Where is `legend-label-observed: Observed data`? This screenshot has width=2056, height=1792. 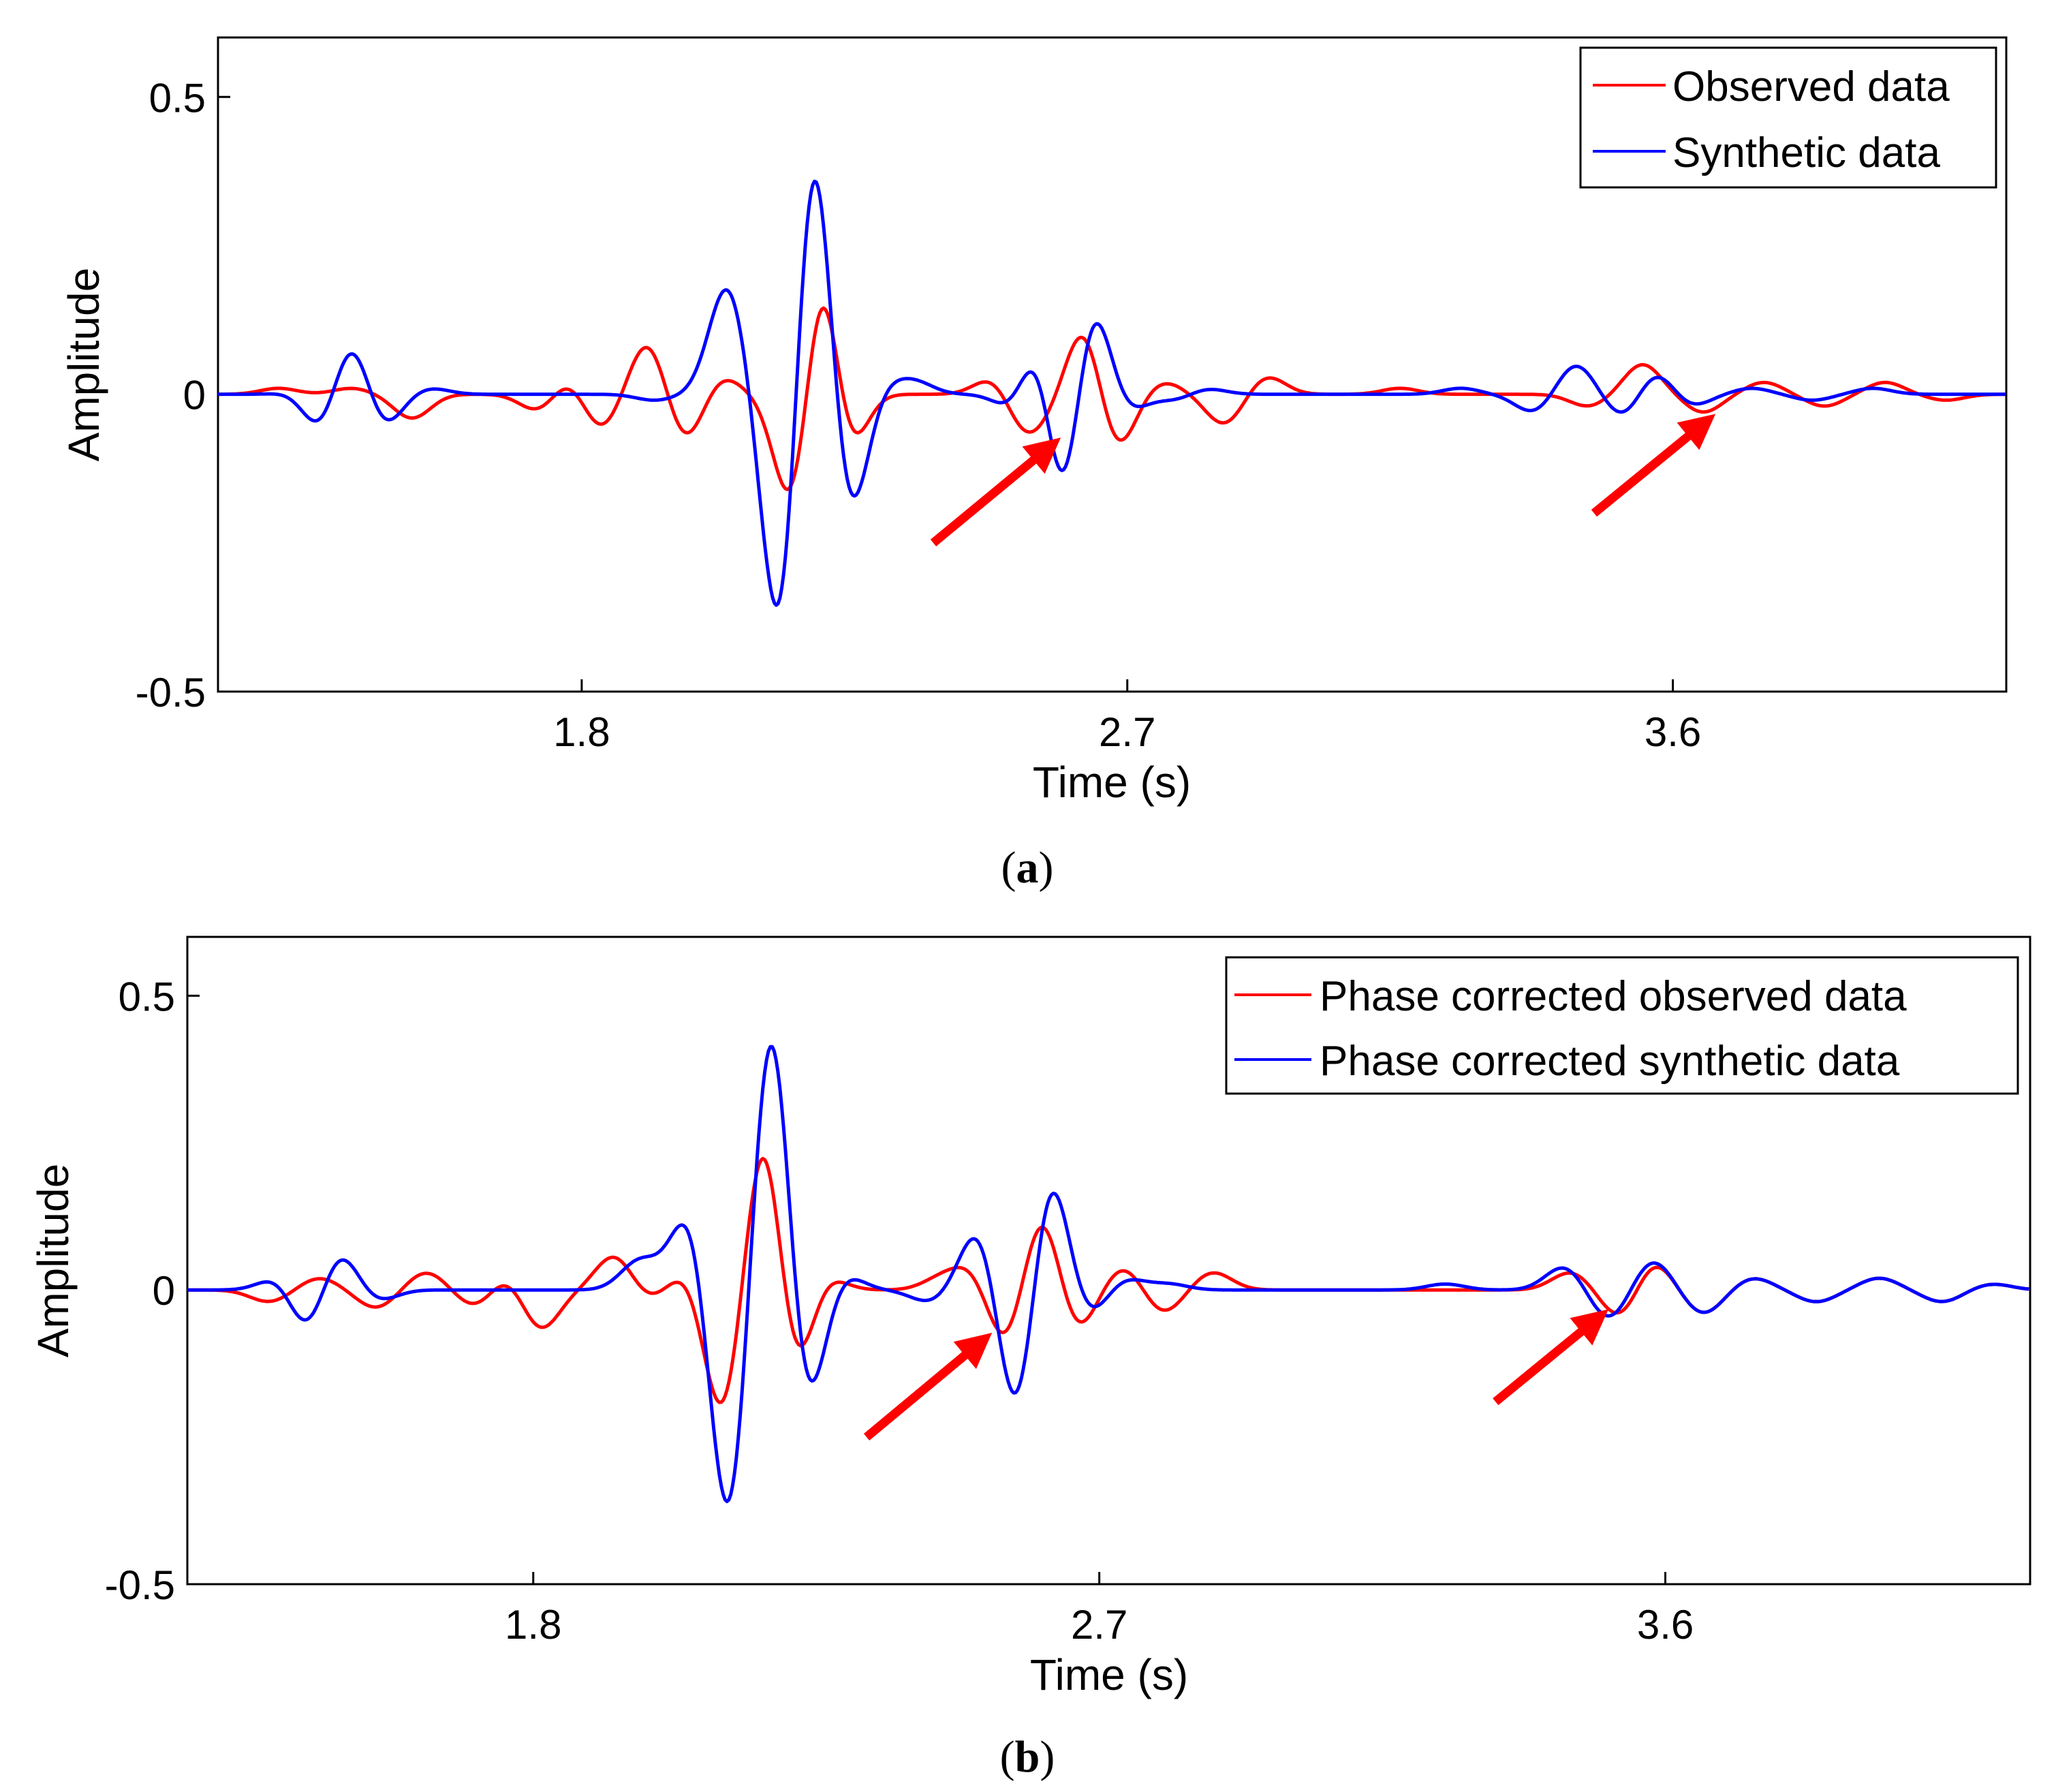
legend-label-observed: Observed data is located at coordinates (1811, 86).